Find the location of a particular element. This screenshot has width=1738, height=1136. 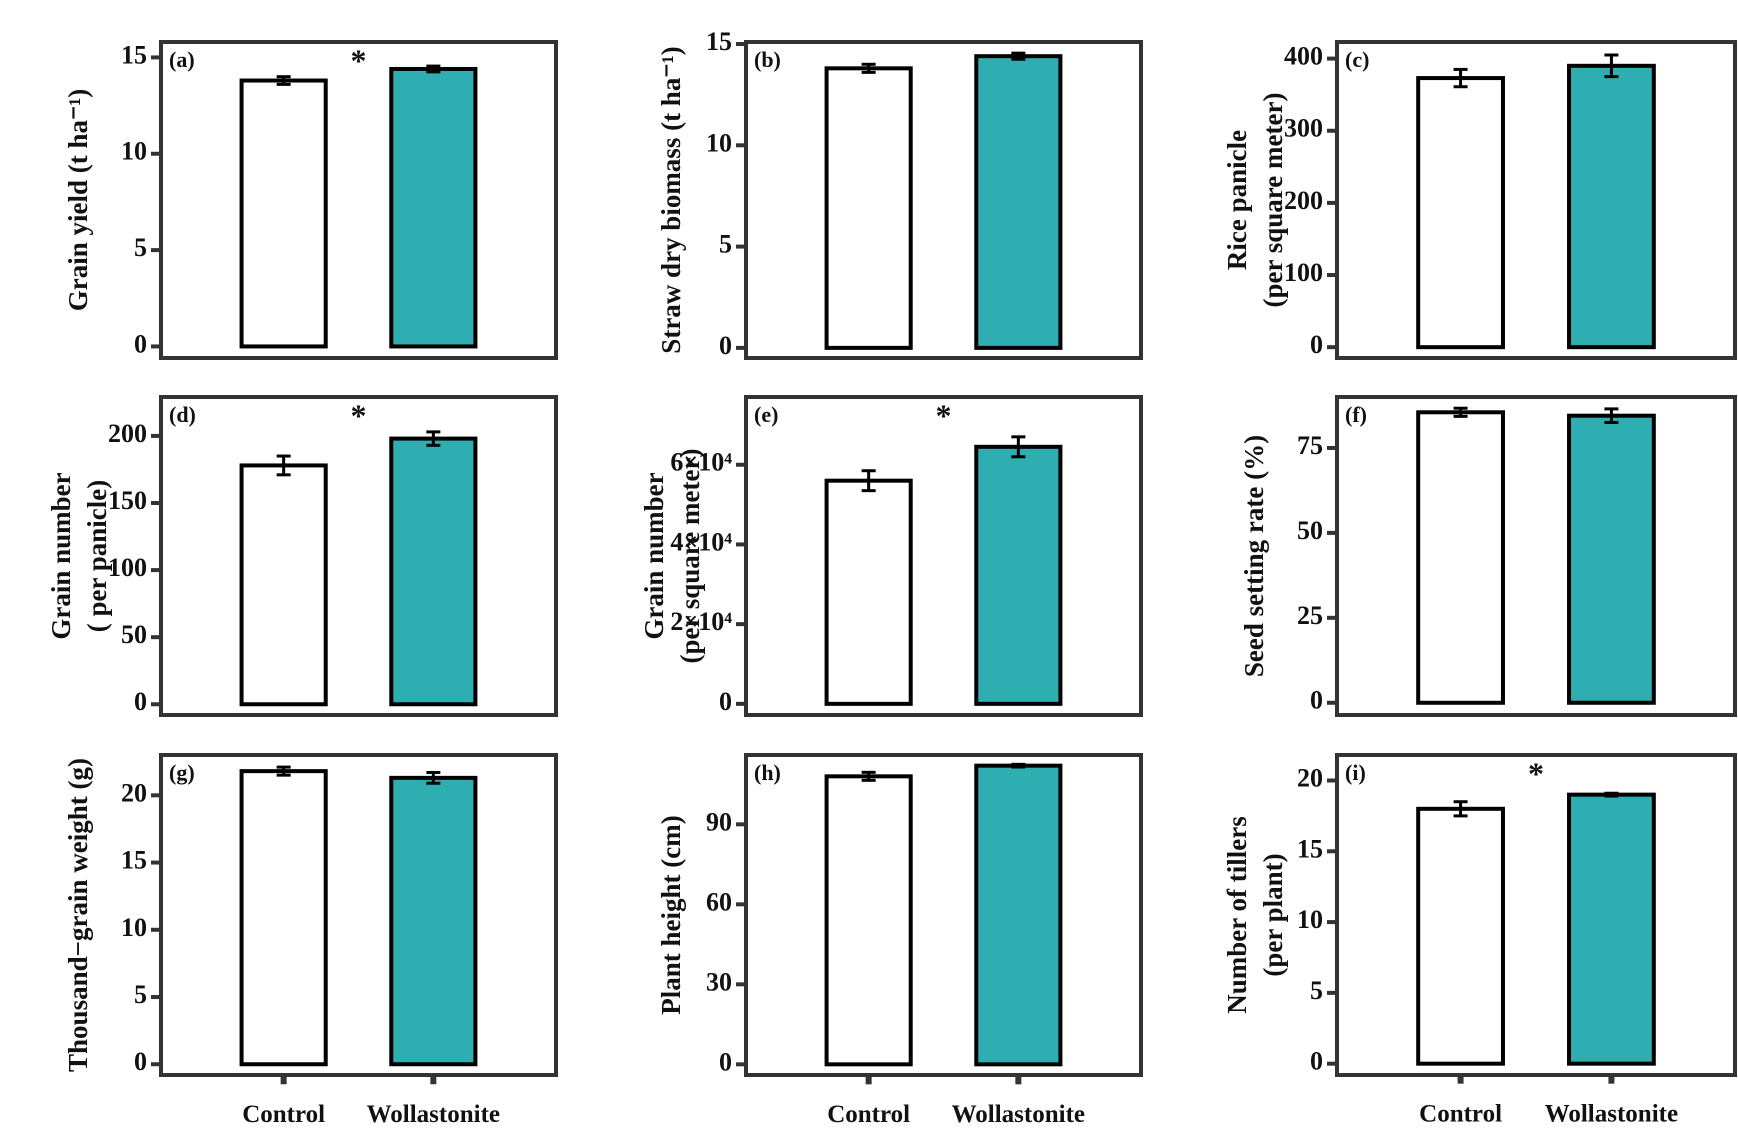

y-axis-label: (per plant) is located at coordinates (1273, 914).